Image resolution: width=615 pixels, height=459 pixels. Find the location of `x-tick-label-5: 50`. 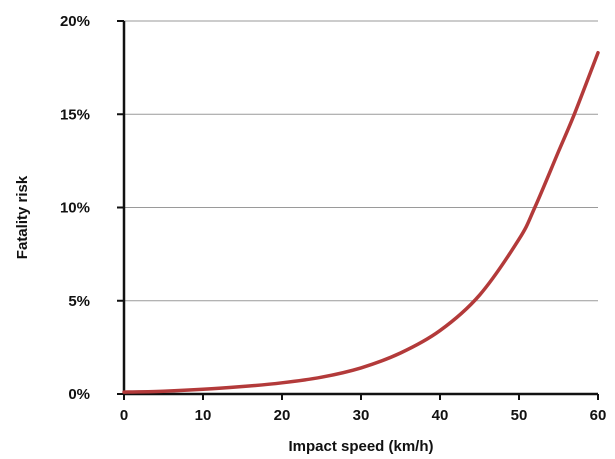

x-tick-label-5: 50 is located at coordinates (519, 415).